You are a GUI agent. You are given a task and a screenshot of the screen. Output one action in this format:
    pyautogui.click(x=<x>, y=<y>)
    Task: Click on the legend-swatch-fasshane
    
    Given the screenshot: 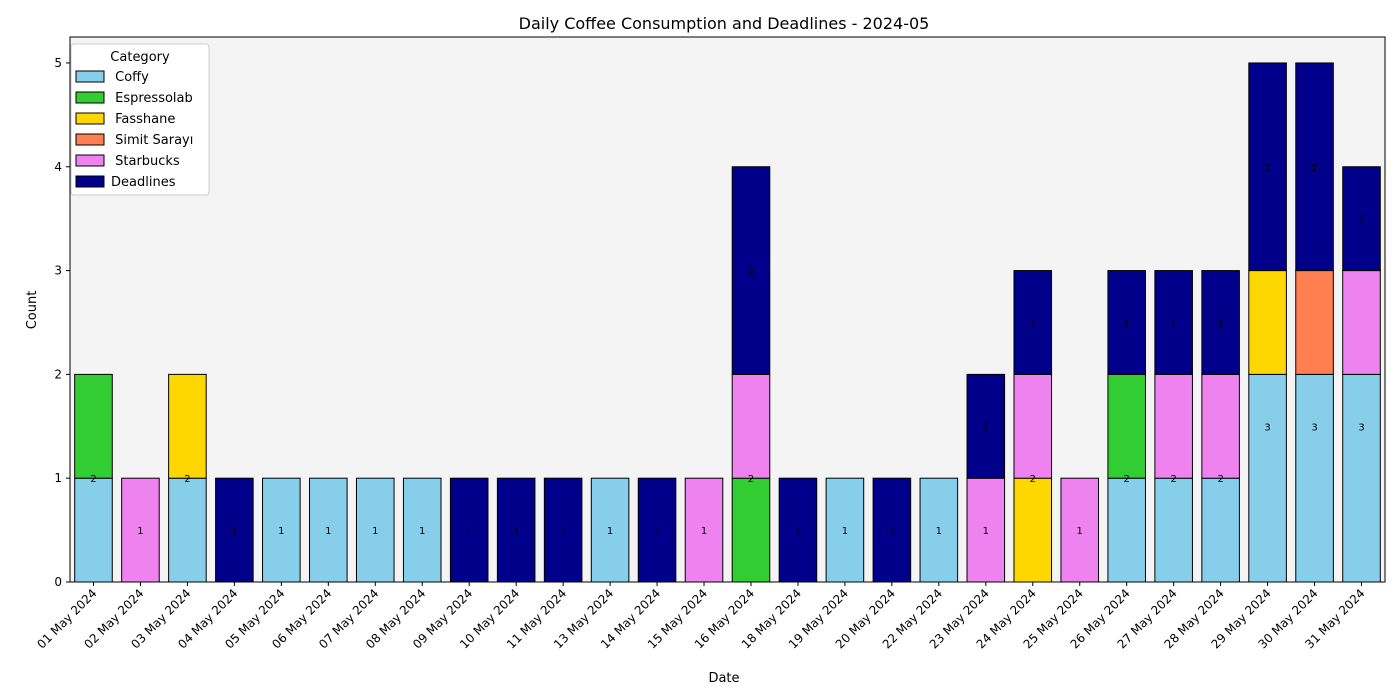 What is the action you would take?
    pyautogui.click(x=90, y=118)
    